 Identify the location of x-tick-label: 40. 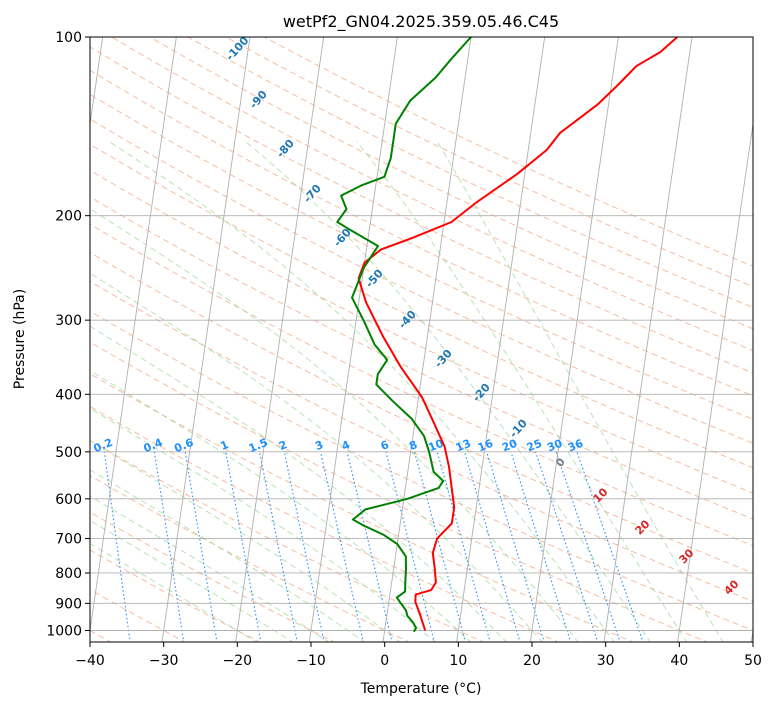
(679, 661).